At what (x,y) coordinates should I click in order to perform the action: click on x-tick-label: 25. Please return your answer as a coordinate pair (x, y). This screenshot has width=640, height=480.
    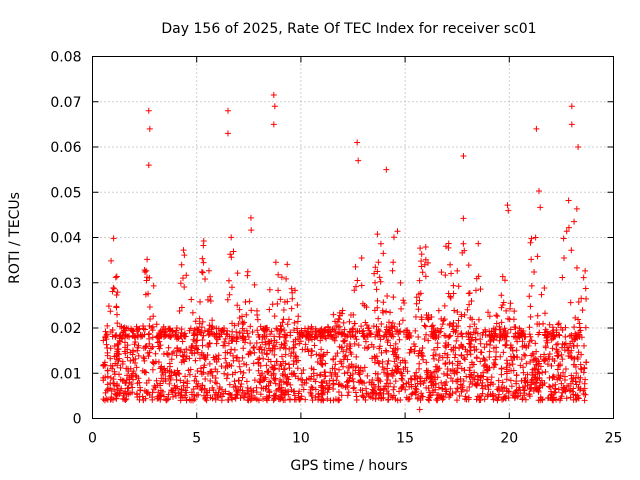
    Looking at the image, I should click on (614, 439).